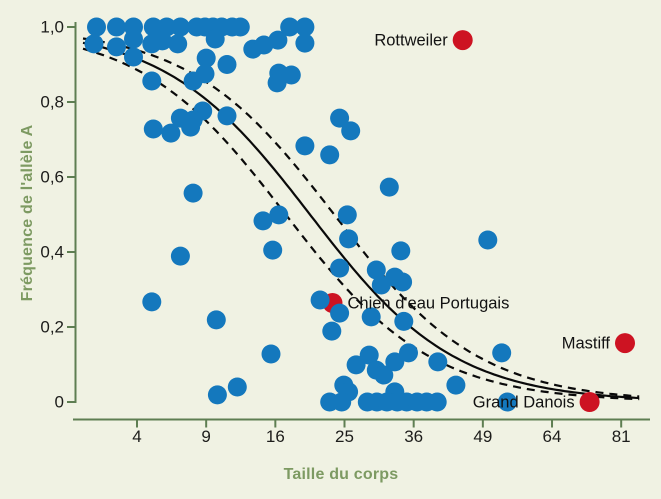 The height and width of the screenshot is (499, 661). Describe the element at coordinates (344, 436) in the screenshot. I see `x-tick-label: 25` at that location.